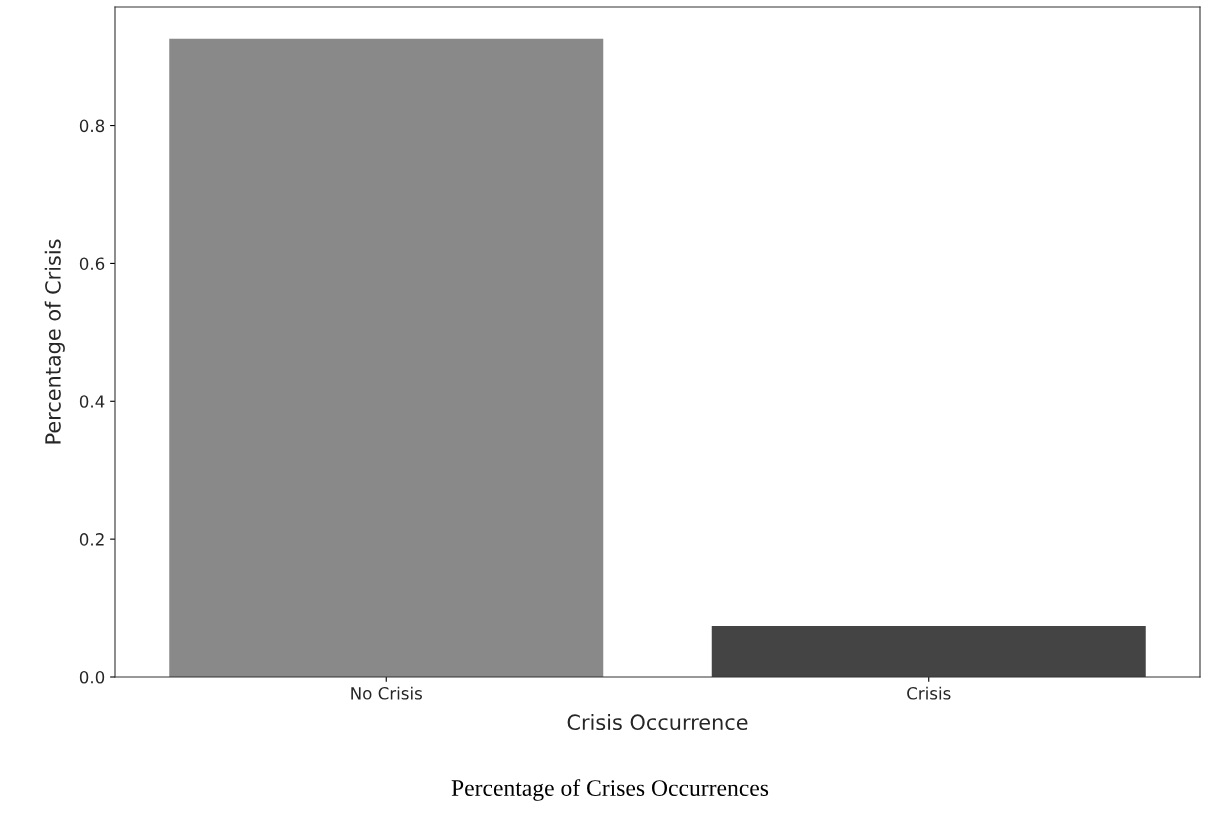  What do you see at coordinates (92, 401) in the screenshot?
I see `y-tick-label: 0.4` at bounding box center [92, 401].